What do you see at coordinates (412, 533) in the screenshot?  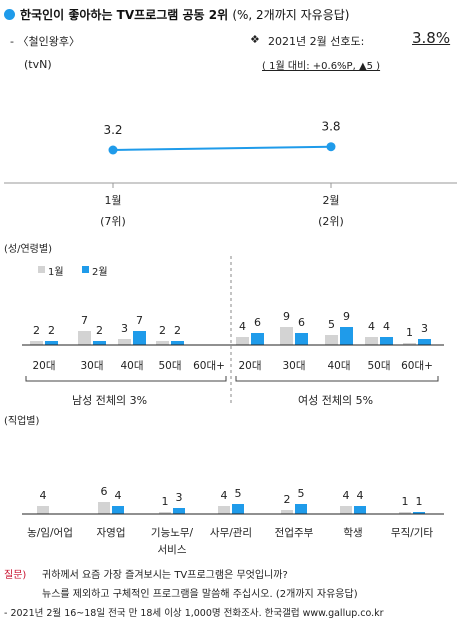 I see `occ-tick-label: 무직/기타` at bounding box center [412, 533].